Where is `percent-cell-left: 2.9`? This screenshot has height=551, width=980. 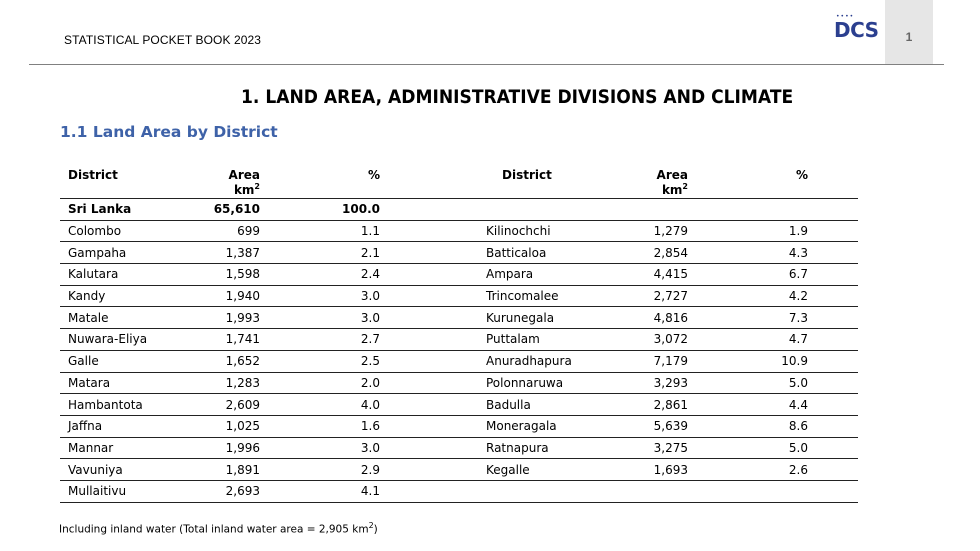 percent-cell-left: 2.9 is located at coordinates (328, 469).